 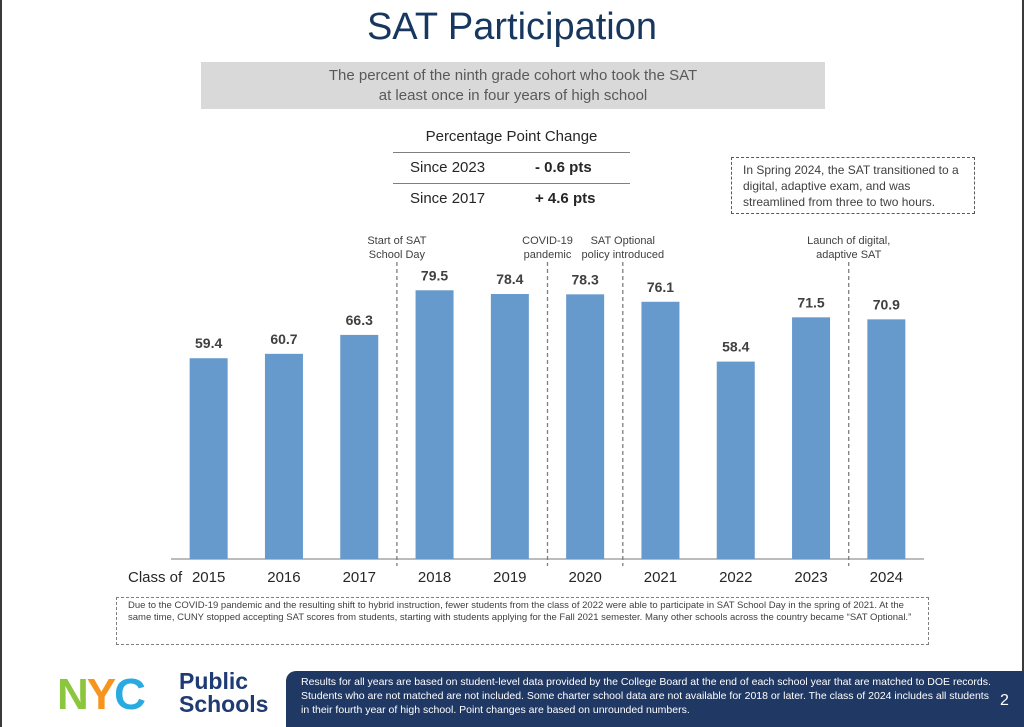 What do you see at coordinates (886, 577) in the screenshot?
I see `x-tick-label: 2024` at bounding box center [886, 577].